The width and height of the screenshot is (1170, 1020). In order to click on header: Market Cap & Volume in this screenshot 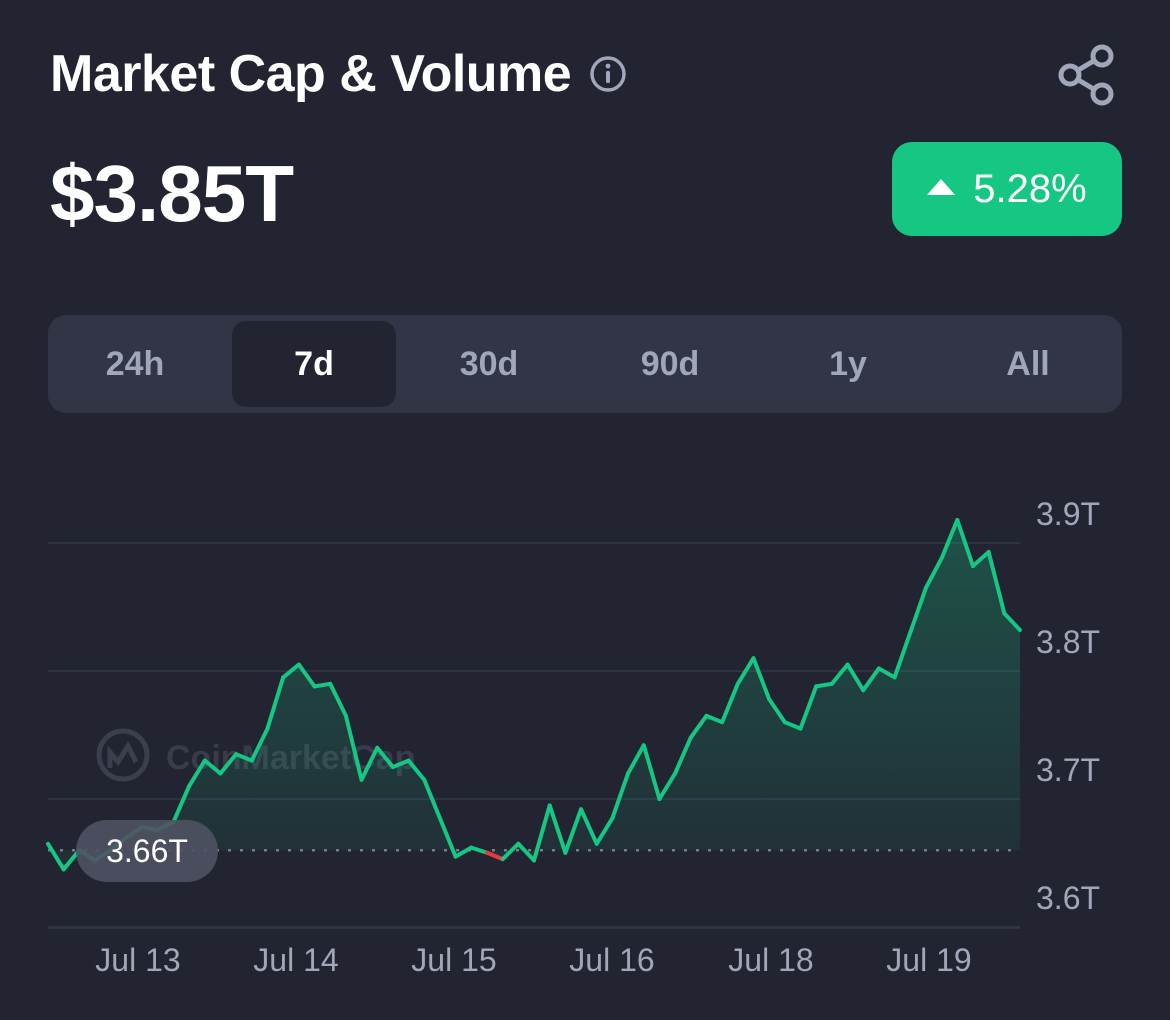, I will do `click(338, 74)`.